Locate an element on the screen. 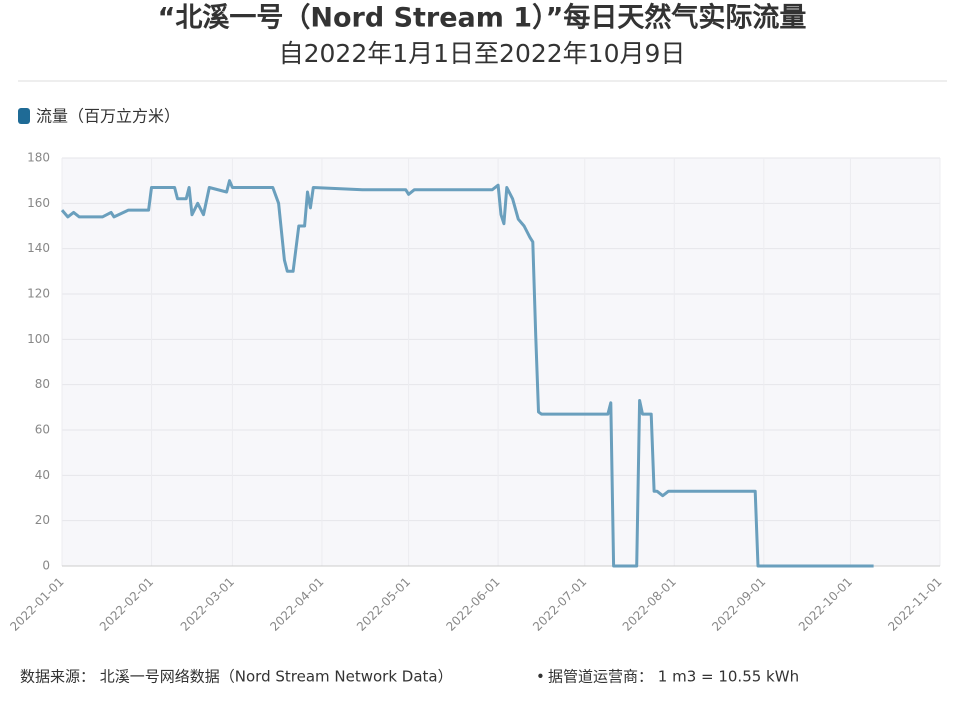 This screenshot has width=965, height=703. x-tick-label: 2022-06-01 is located at coordinates (472, 604).